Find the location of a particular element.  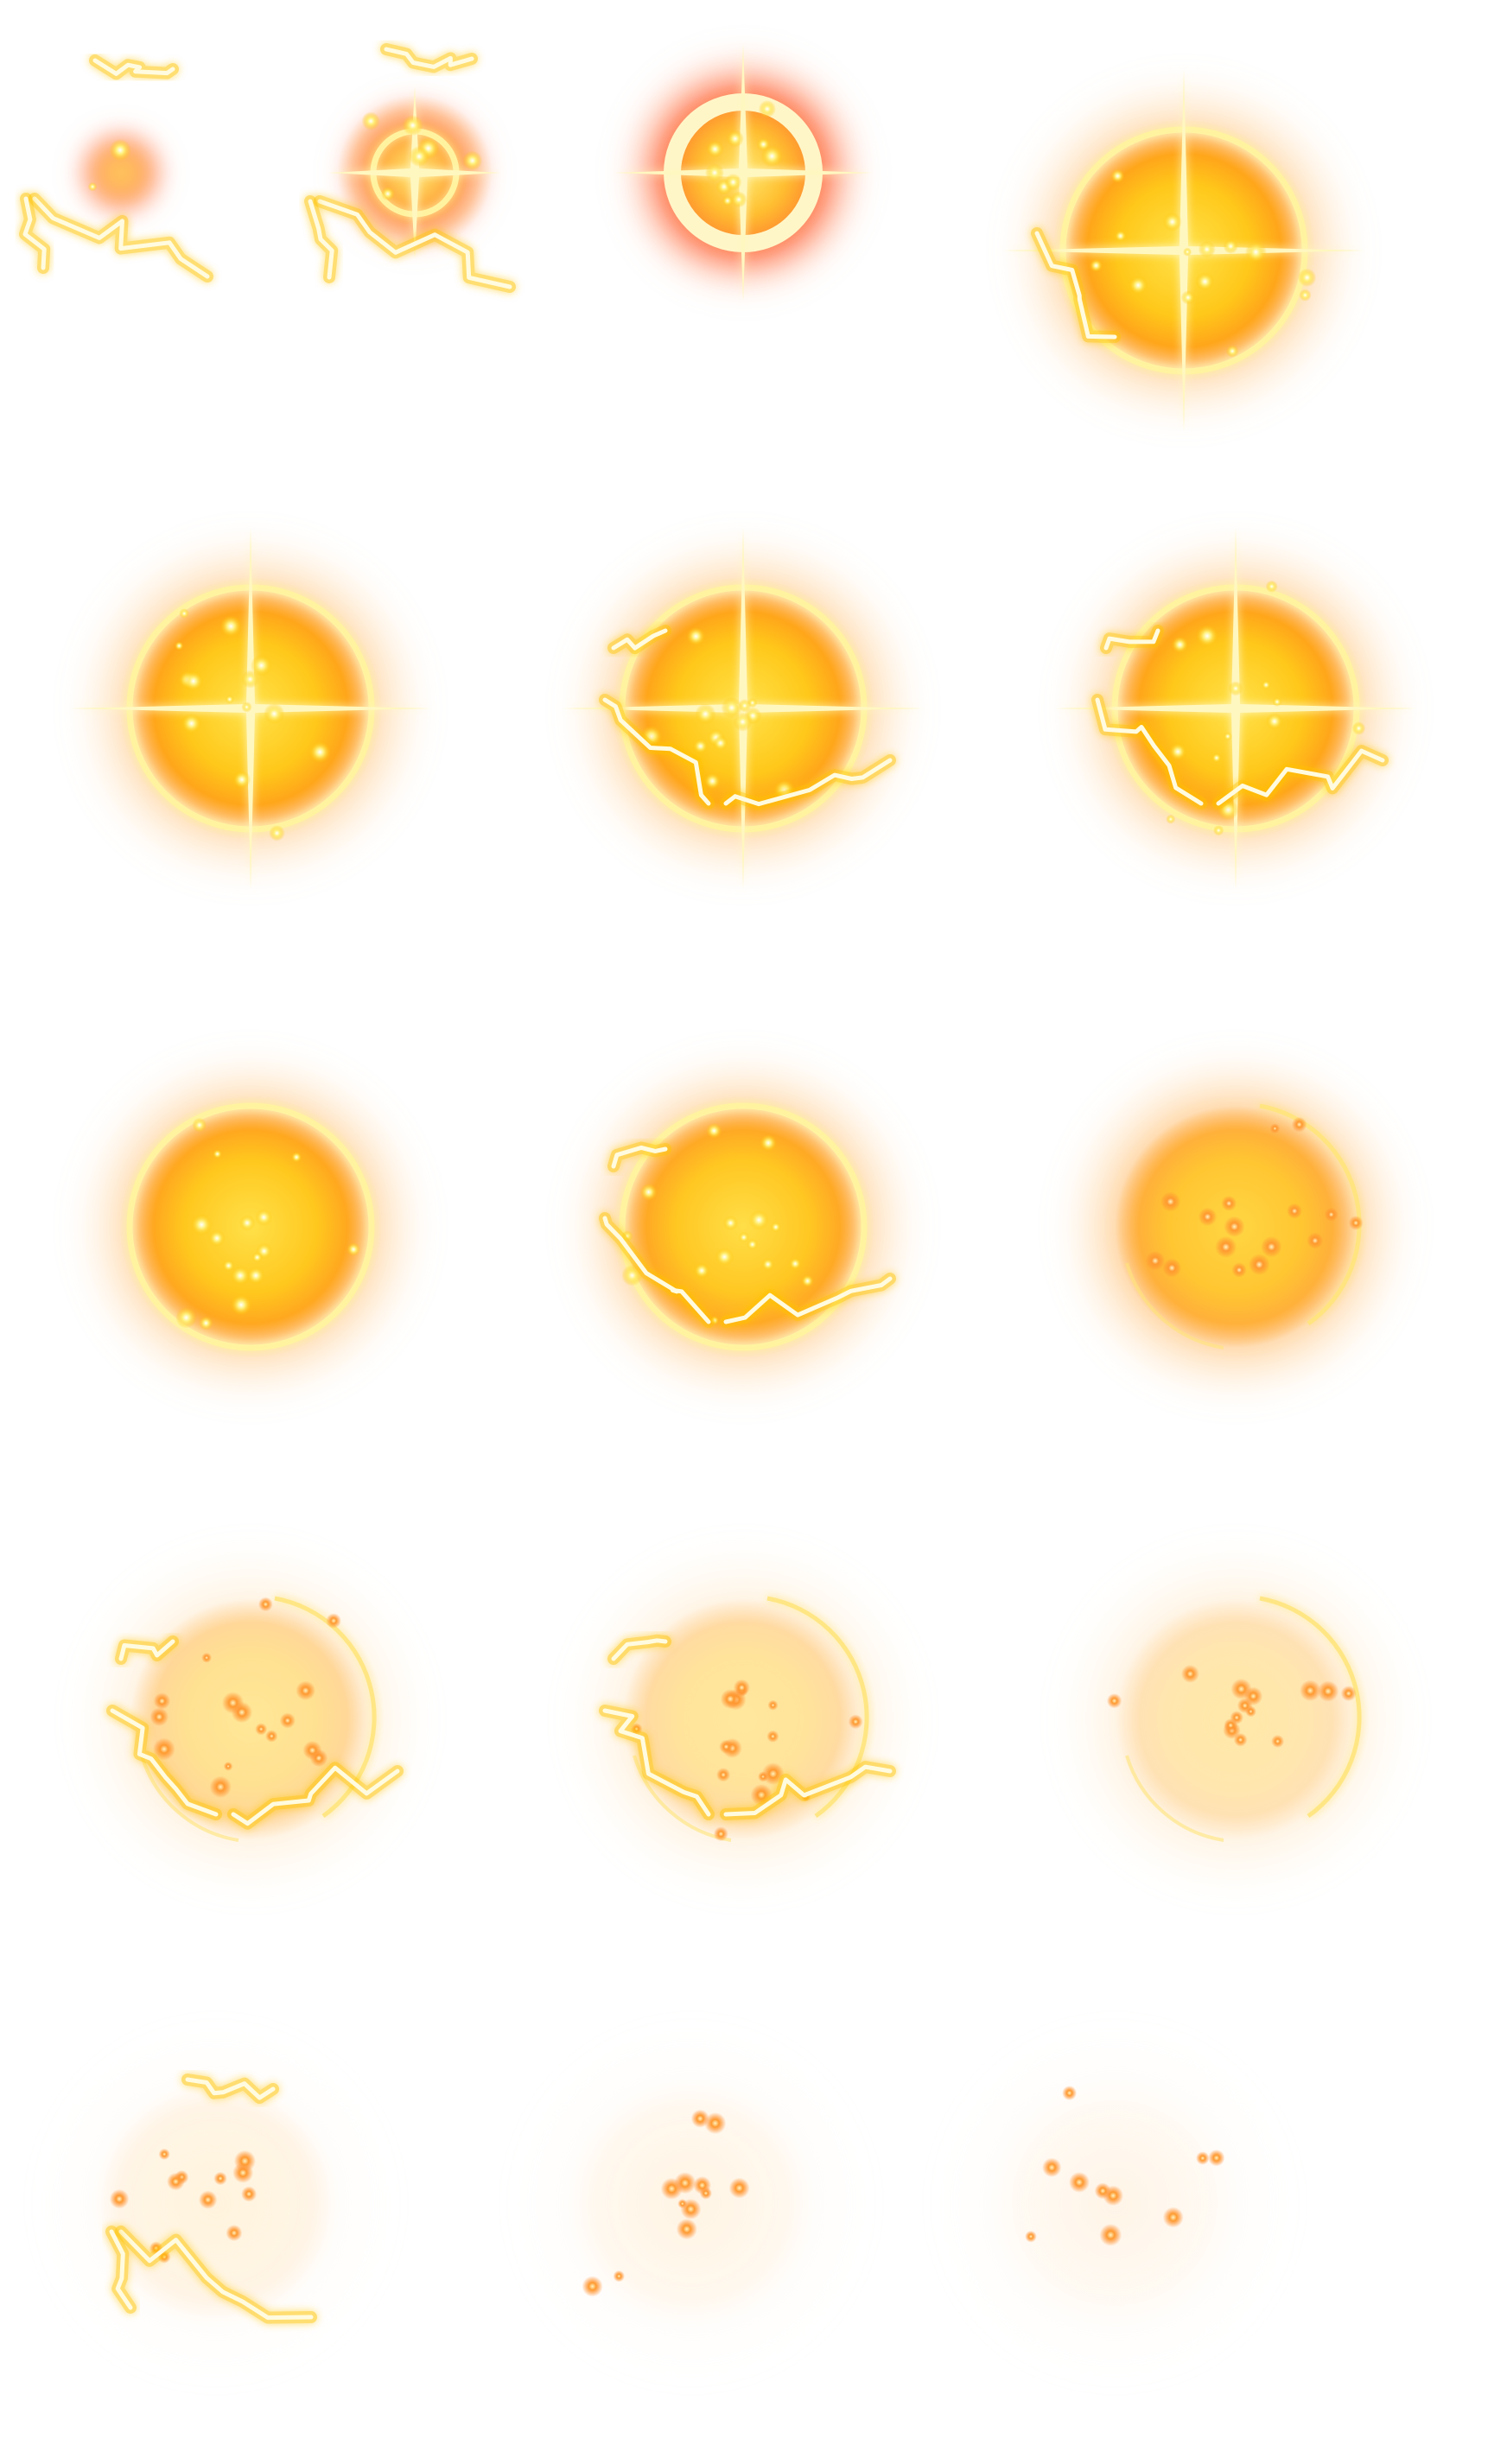

lens-flare is located at coordinates (743, 172).